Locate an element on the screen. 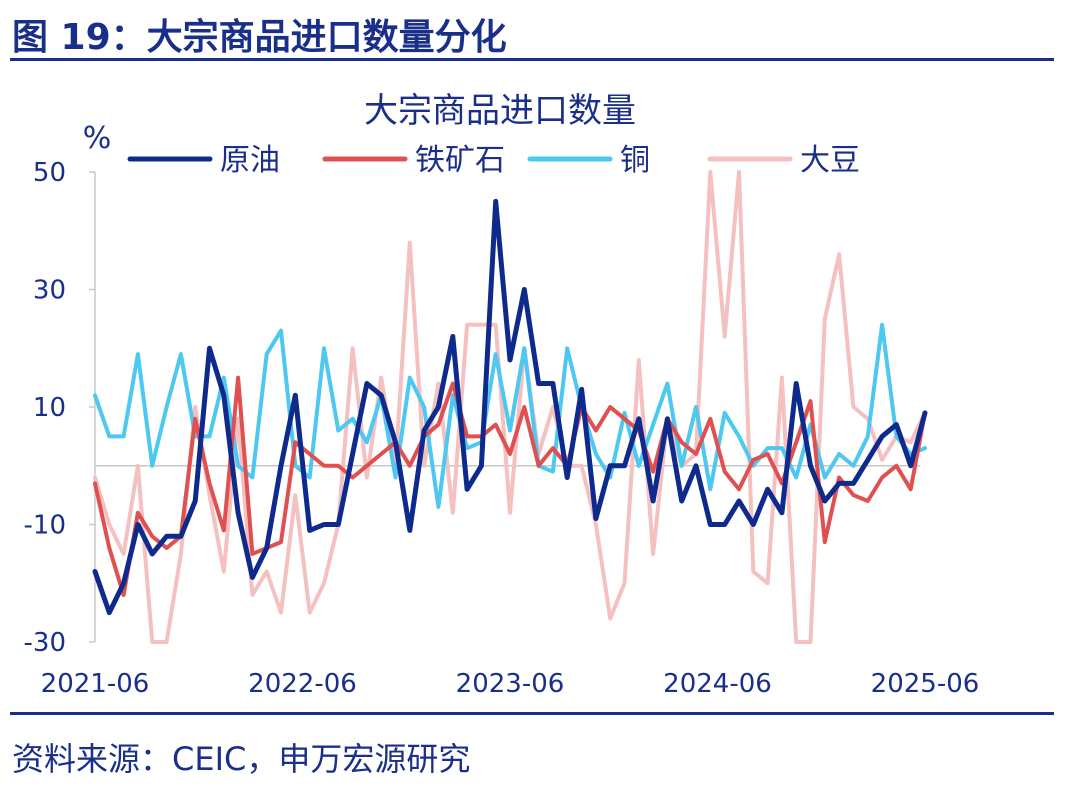 The width and height of the screenshot is (1070, 790). y-tick-label: 10 is located at coordinates (49, 408).